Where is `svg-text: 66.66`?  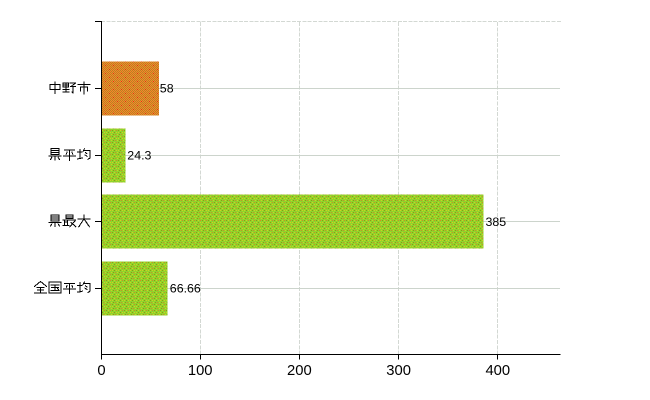 svg-text: 66.66 is located at coordinates (185, 289).